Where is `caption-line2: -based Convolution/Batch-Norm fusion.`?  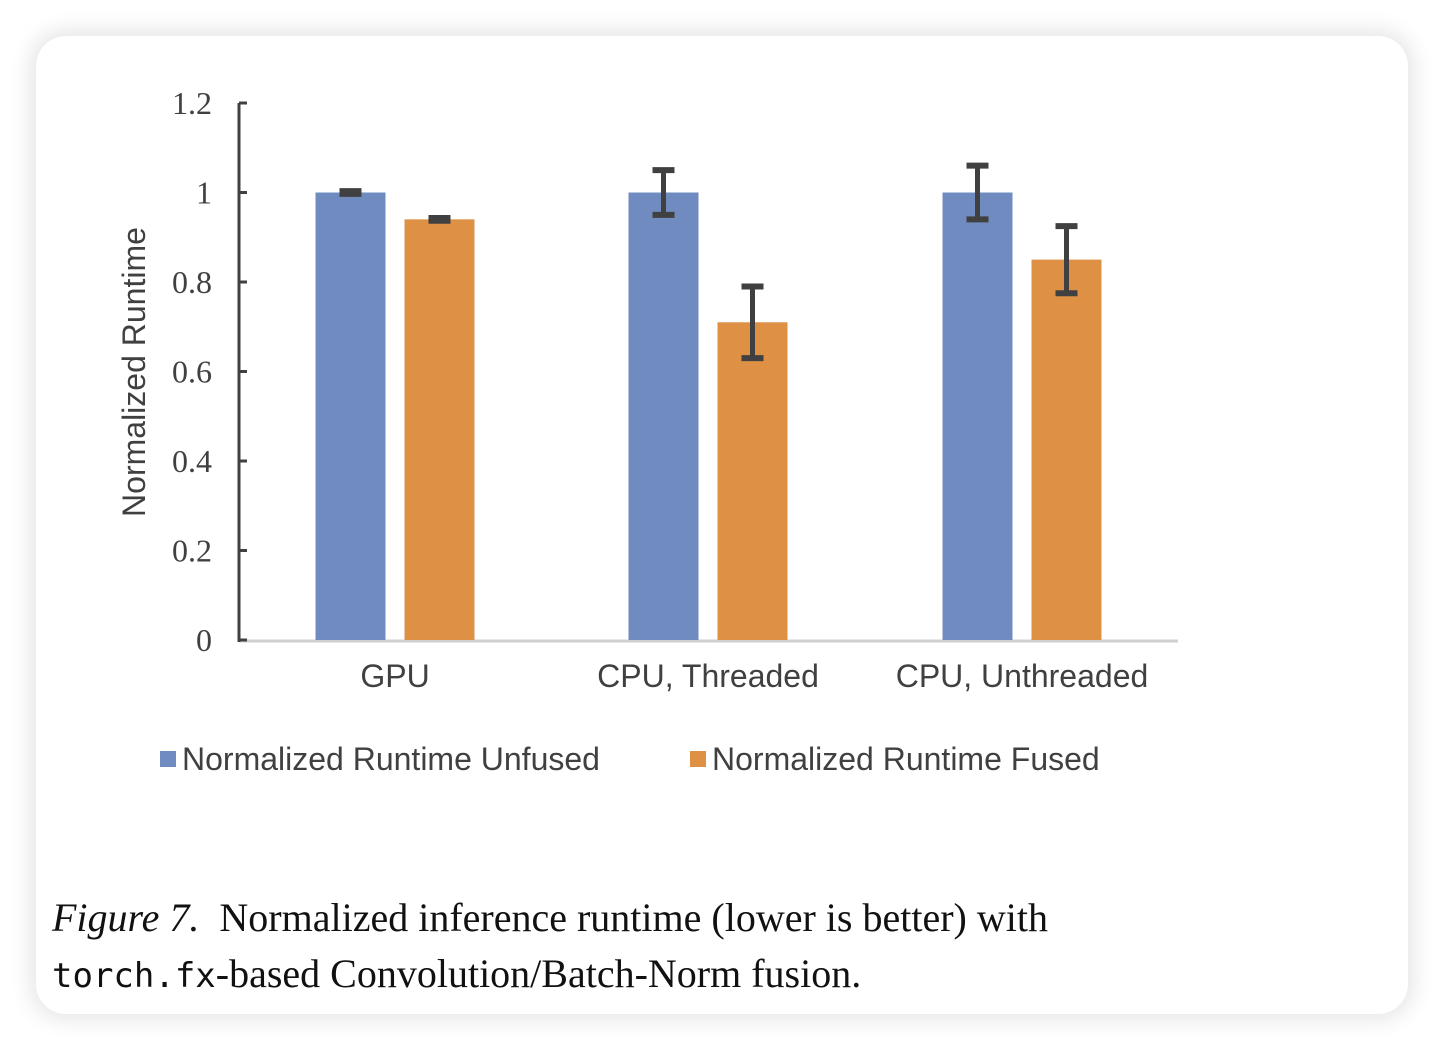 caption-line2: -based Convolution/Batch-Norm fusion. is located at coordinates (538, 973).